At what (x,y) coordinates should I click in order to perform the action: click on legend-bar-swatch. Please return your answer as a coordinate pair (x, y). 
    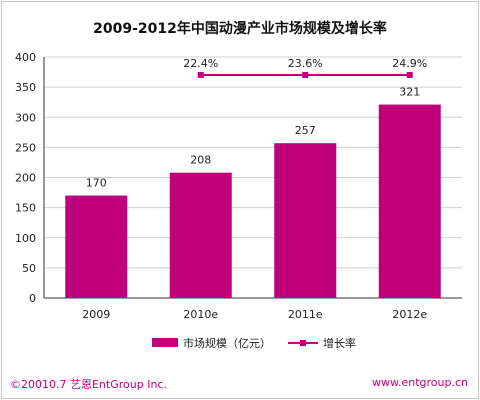
    Looking at the image, I should click on (165, 342).